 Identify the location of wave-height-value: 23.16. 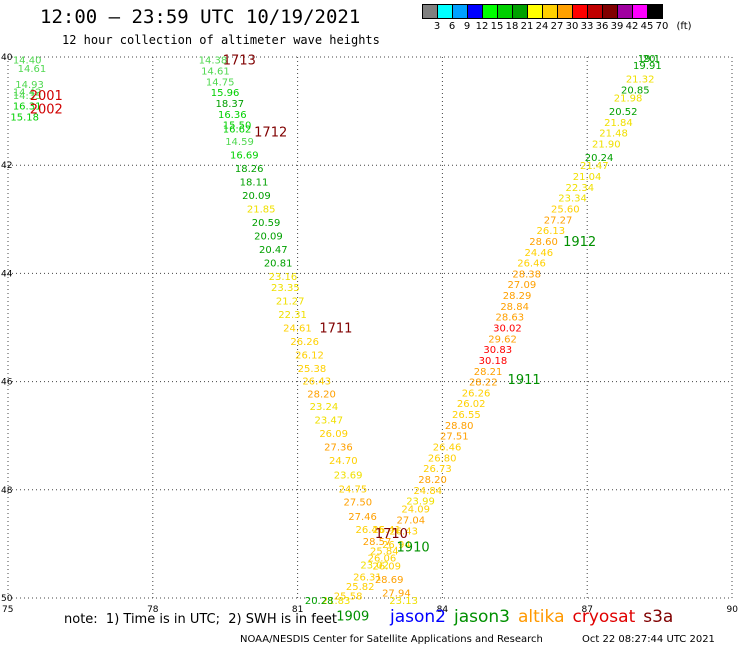
(283, 277).